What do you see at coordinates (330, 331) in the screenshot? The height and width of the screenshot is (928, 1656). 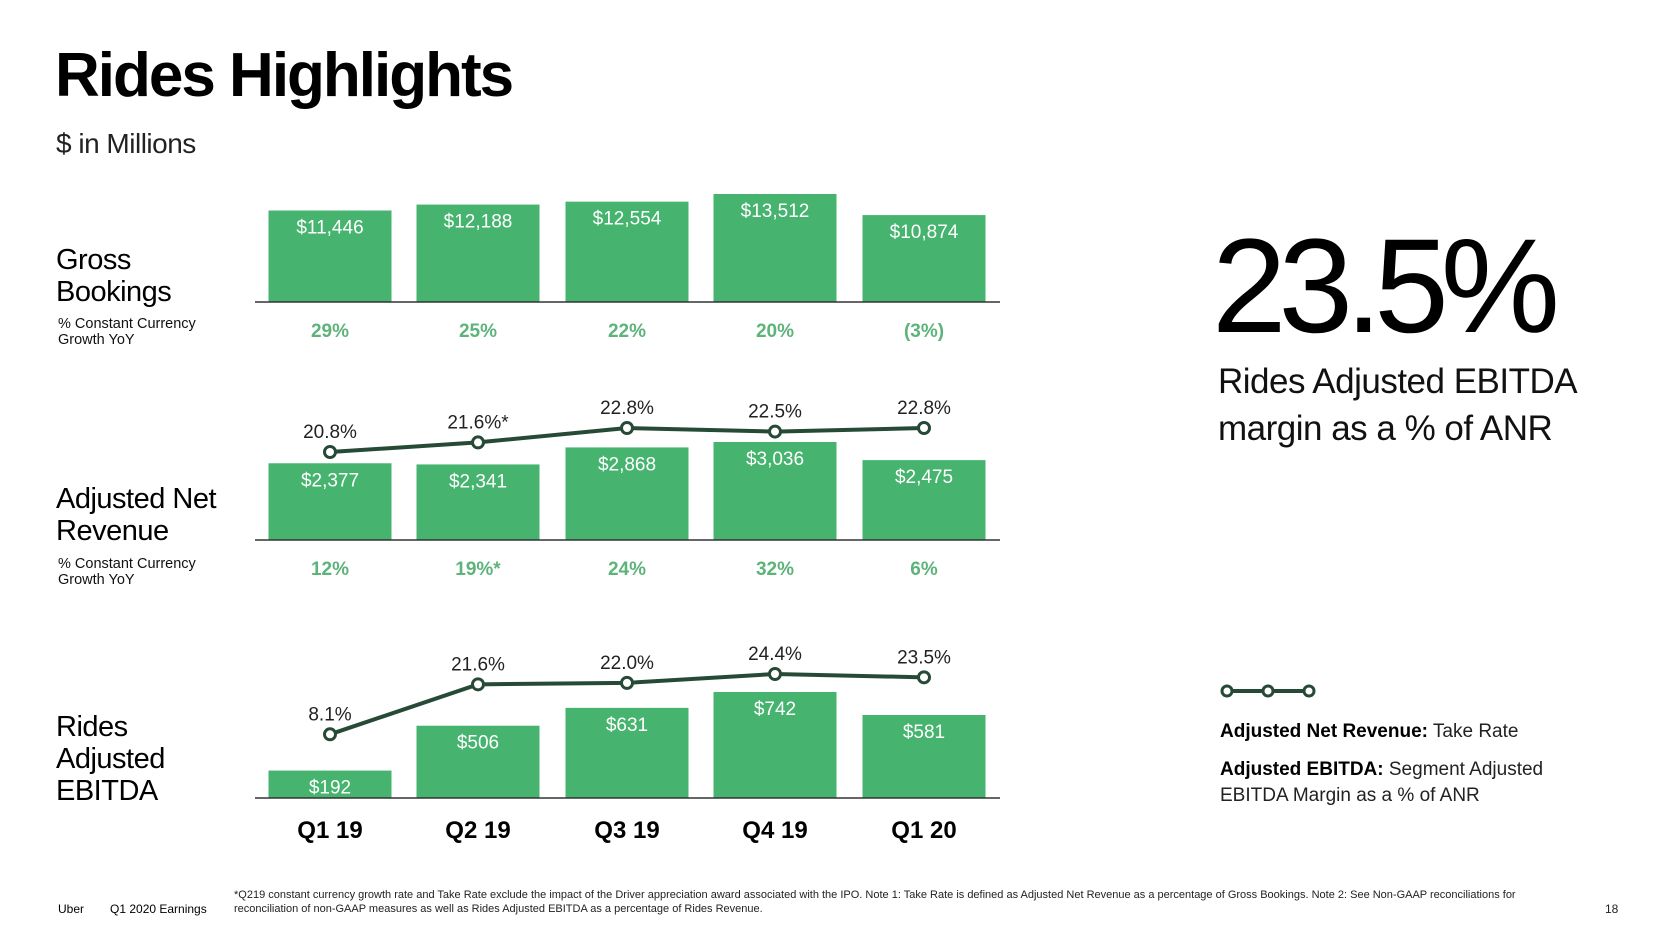 I see `gross-bookings-growth-label-1: 29%` at bounding box center [330, 331].